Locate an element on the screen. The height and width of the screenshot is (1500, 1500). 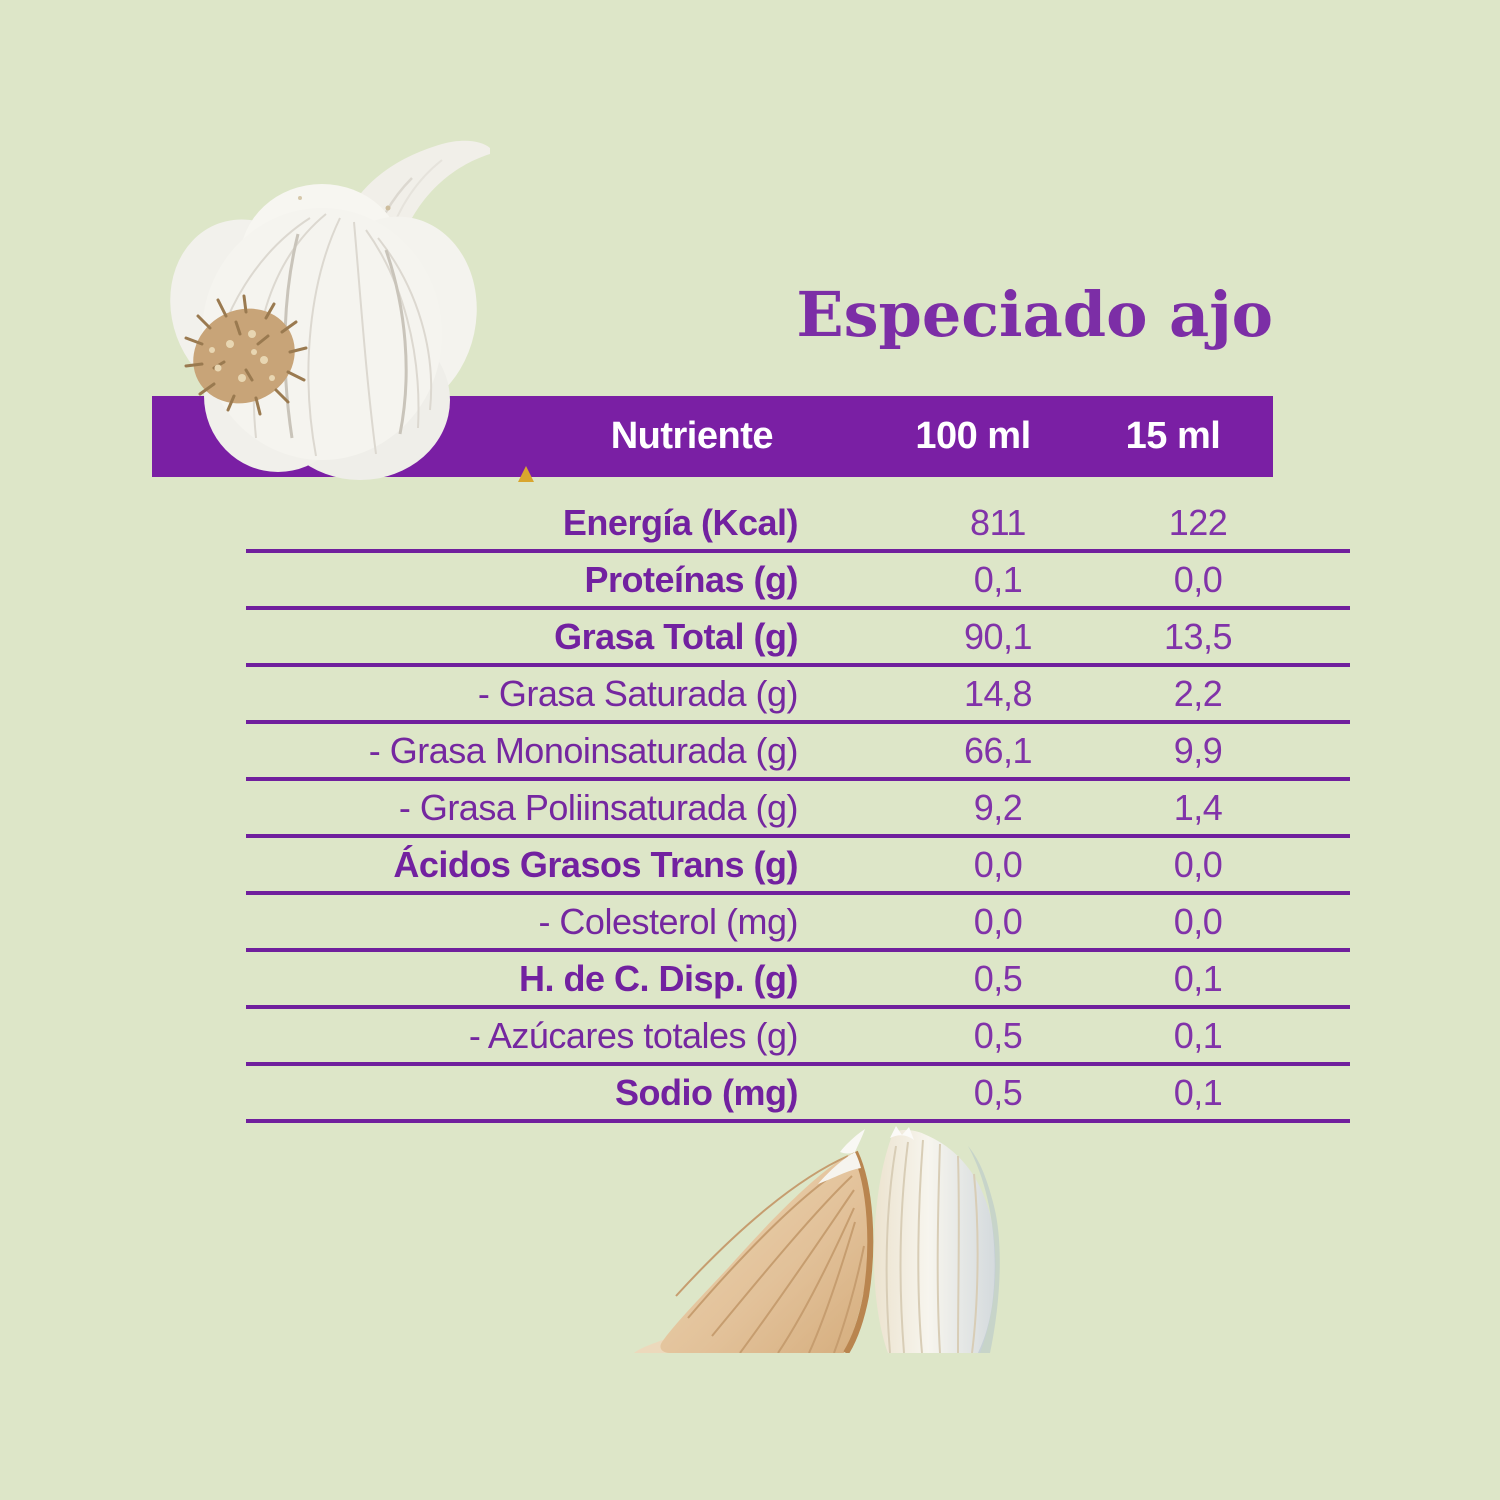
table-row: Ácidos Grasos Trans (g) 0,0 0,0 is located at coordinates (798, 866).